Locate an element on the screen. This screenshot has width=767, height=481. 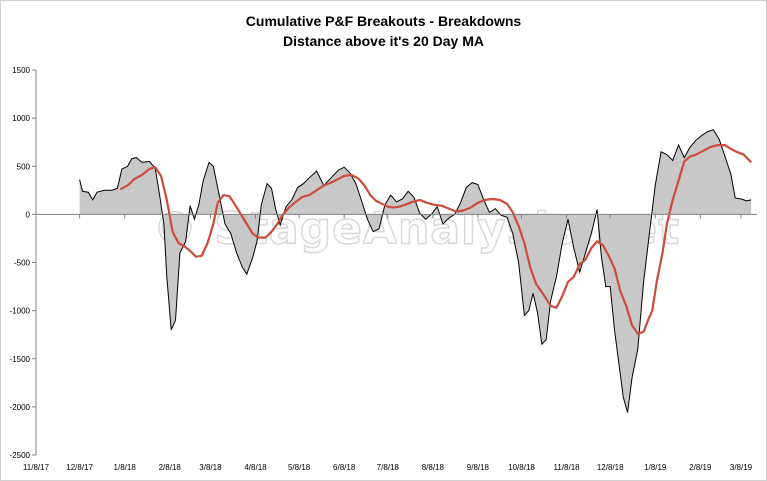
x-tick-label: 2/8/18 is located at coordinates (170, 467).